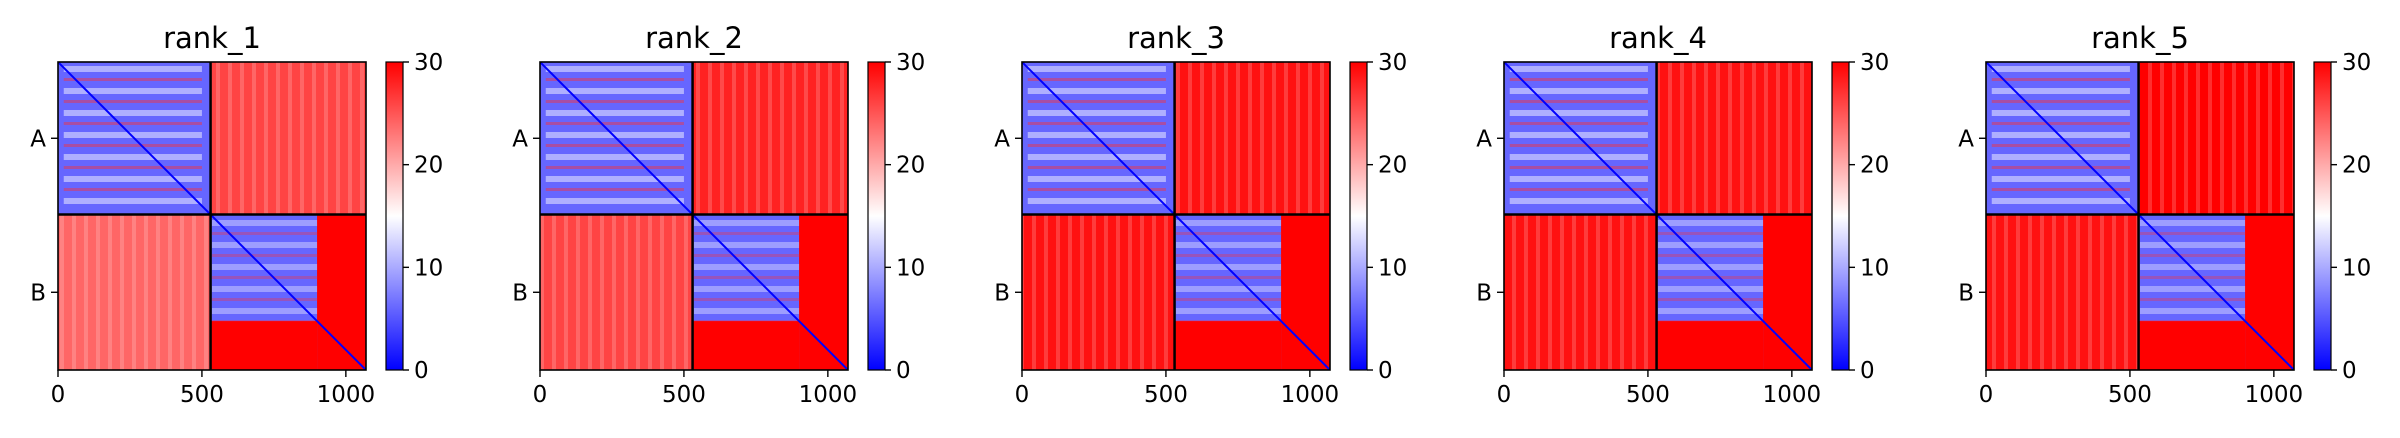  What do you see at coordinates (212, 38) in the screenshot?
I see `chart-title: rank_1` at bounding box center [212, 38].